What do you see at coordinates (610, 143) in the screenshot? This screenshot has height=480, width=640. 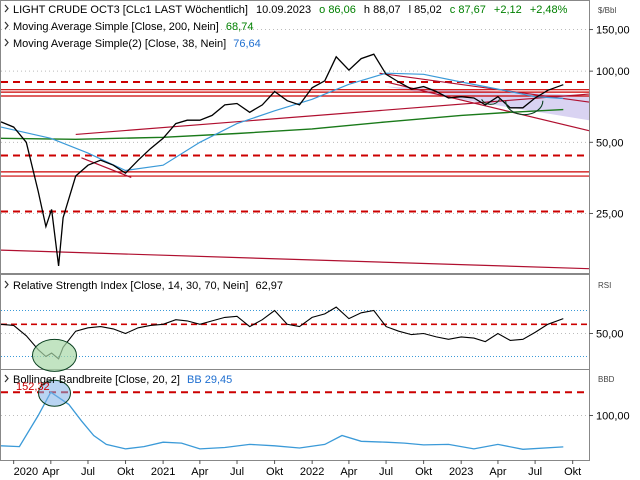 I see `price-tick-label: 50,00` at bounding box center [610, 143].